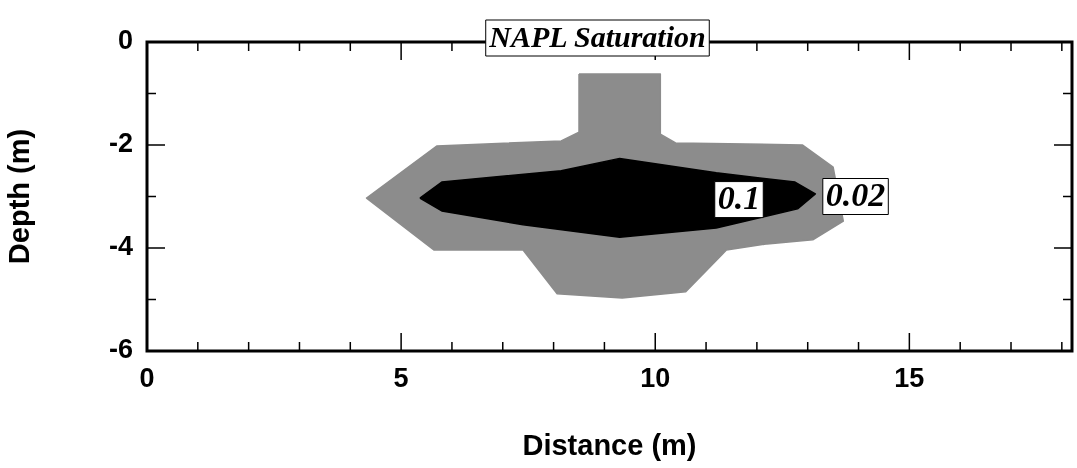 The image size is (1077, 468). Describe the element at coordinates (120, 246) in the screenshot. I see `y-tick-label: -4` at that location.